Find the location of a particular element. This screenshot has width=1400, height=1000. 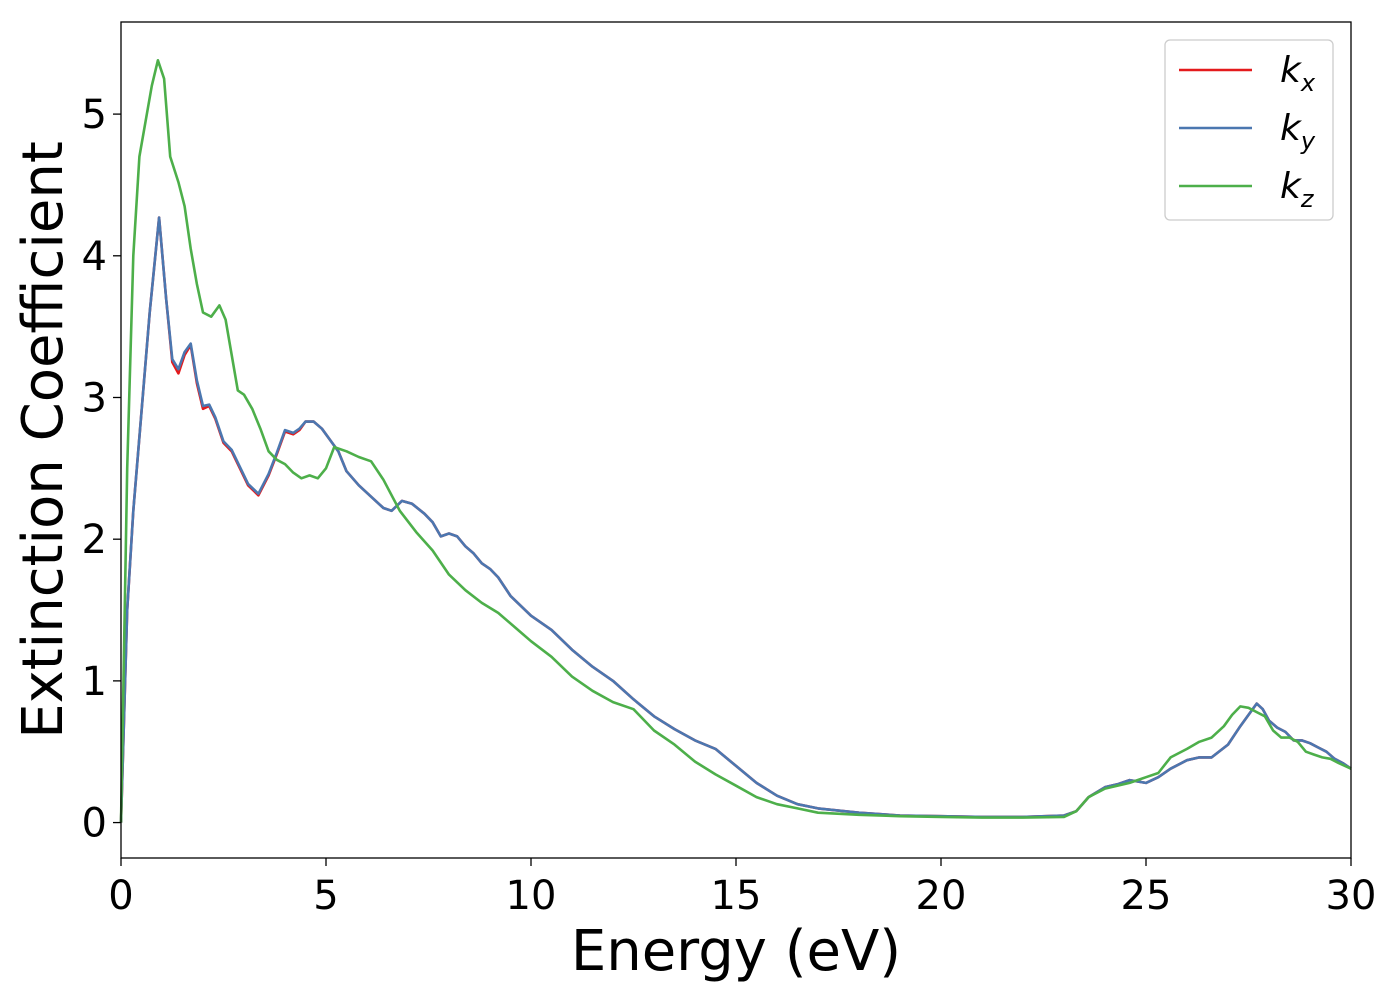

legend: kx ky kz is located at coordinates (1249, 130).